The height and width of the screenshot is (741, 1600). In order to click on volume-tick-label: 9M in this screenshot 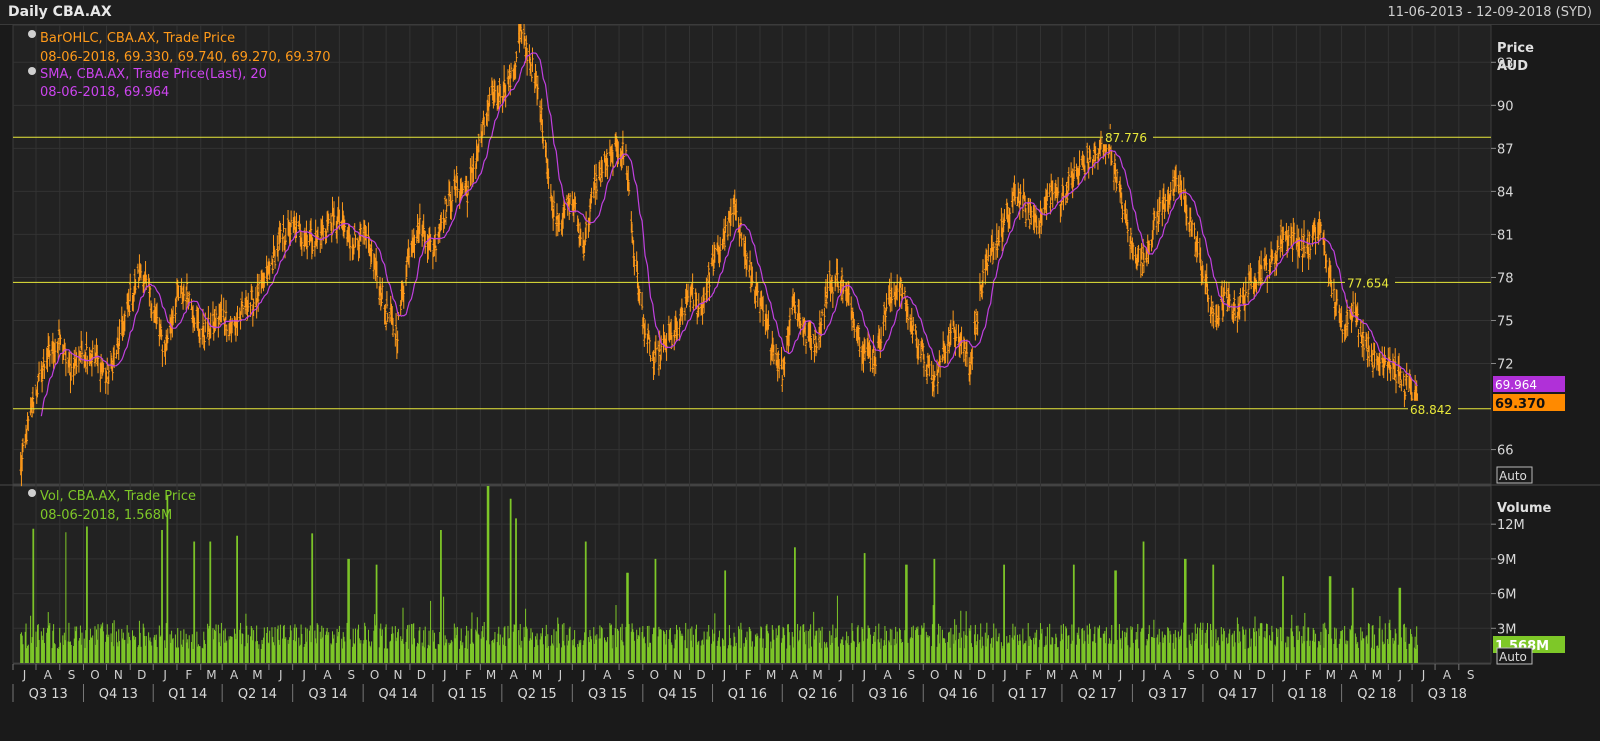, I will do `click(1507, 560)`.